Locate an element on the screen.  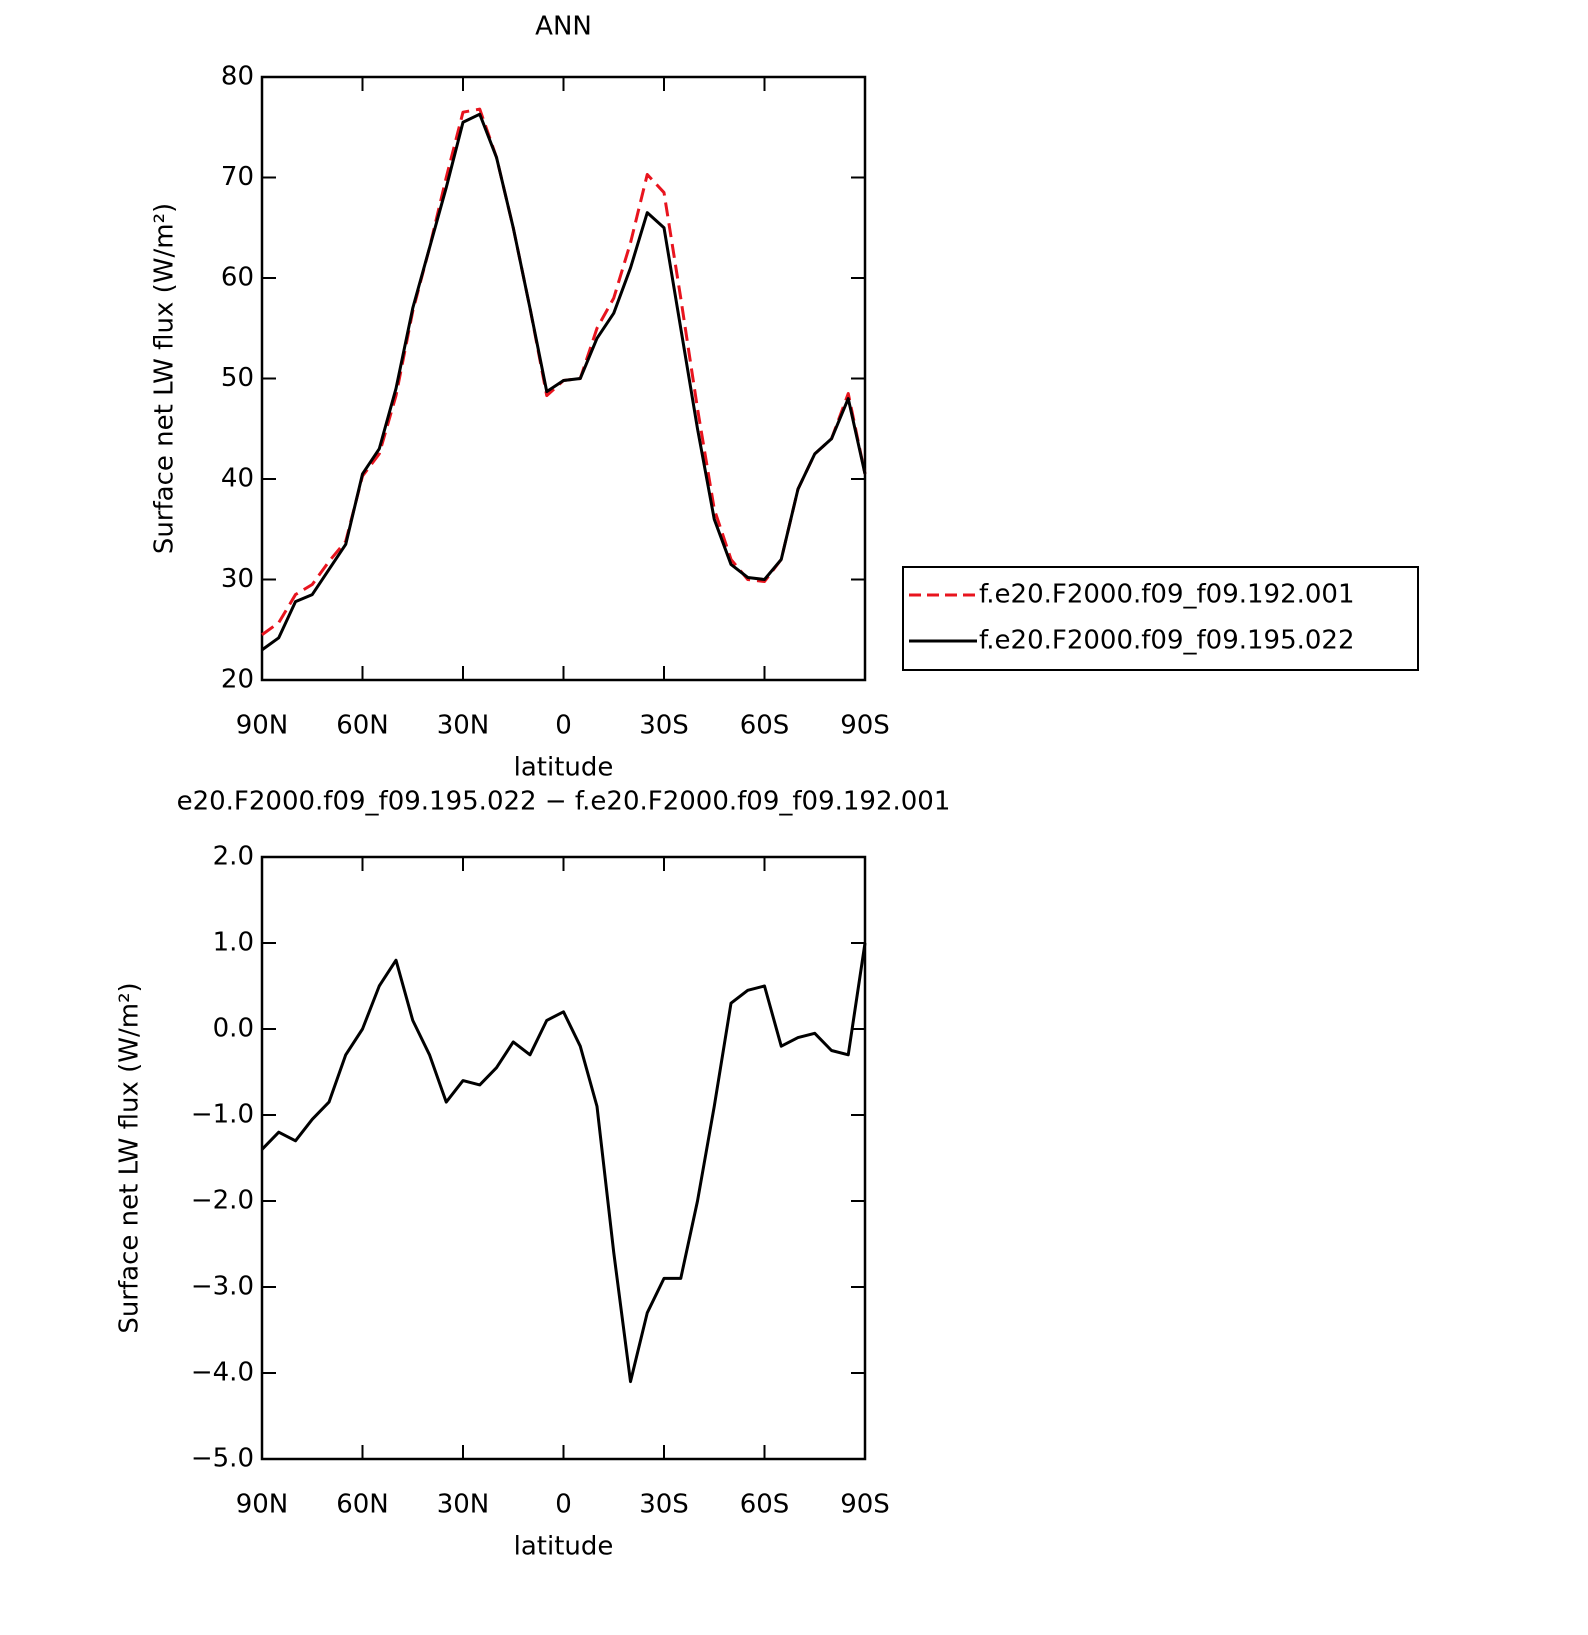
legend-label: f.e20.F2000.f09_f09.195.022 is located at coordinates (1167, 641).